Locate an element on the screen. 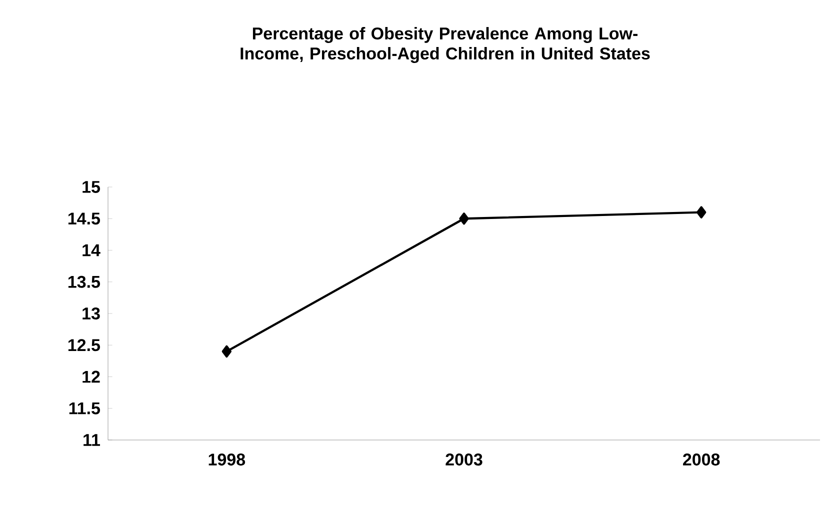 The height and width of the screenshot is (523, 834). x-tick-label: 2008 is located at coordinates (701, 460).